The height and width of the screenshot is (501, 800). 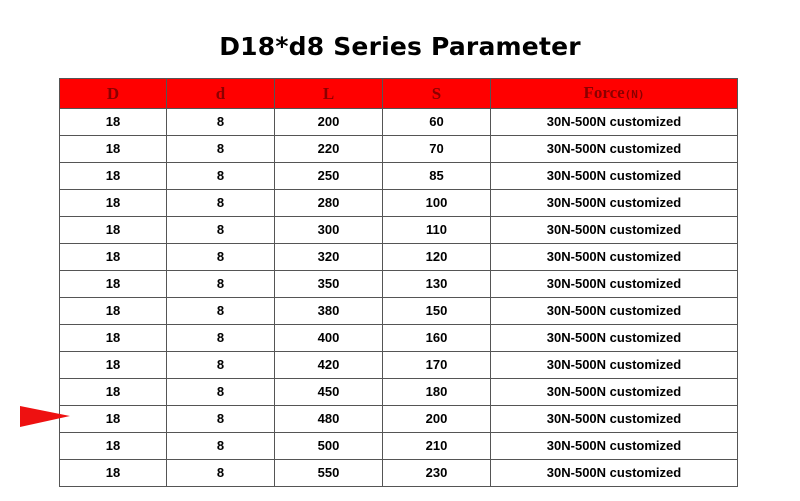 What do you see at coordinates (328, 446) in the screenshot?
I see `cell-length: 500` at bounding box center [328, 446].